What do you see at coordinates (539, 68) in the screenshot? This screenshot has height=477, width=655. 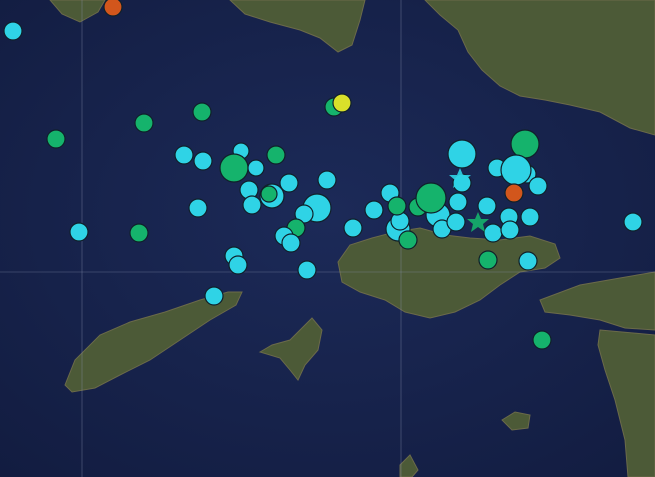 I see `mainland-north` at bounding box center [539, 68].